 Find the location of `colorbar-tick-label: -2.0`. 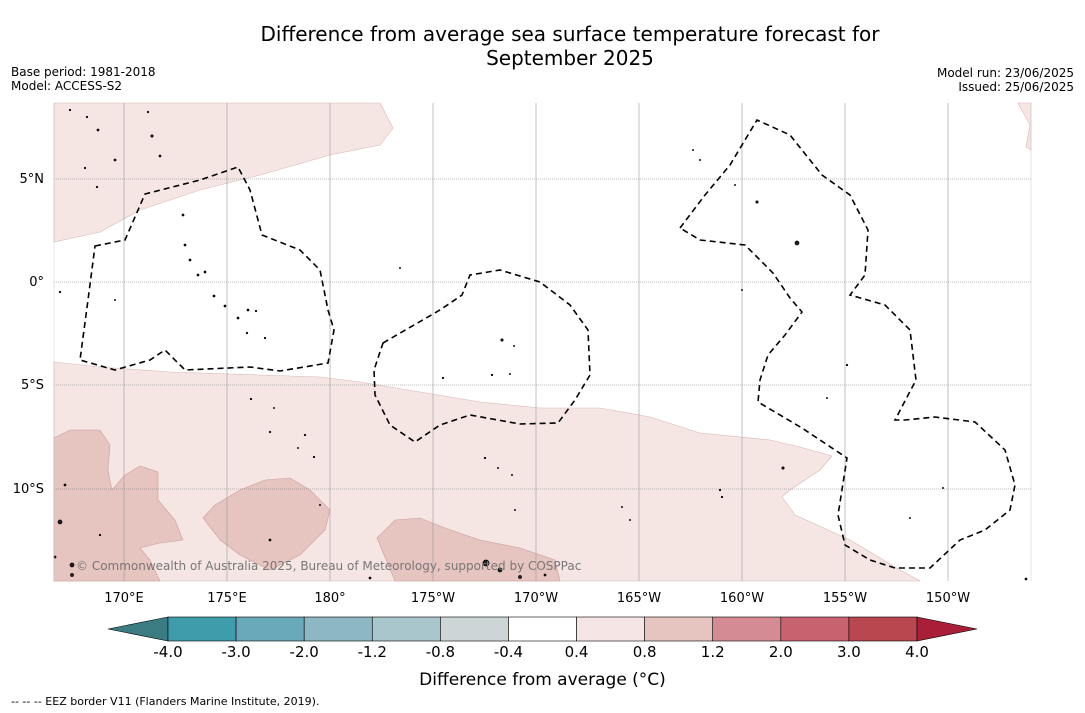

colorbar-tick-label: -2.0 is located at coordinates (304, 652).